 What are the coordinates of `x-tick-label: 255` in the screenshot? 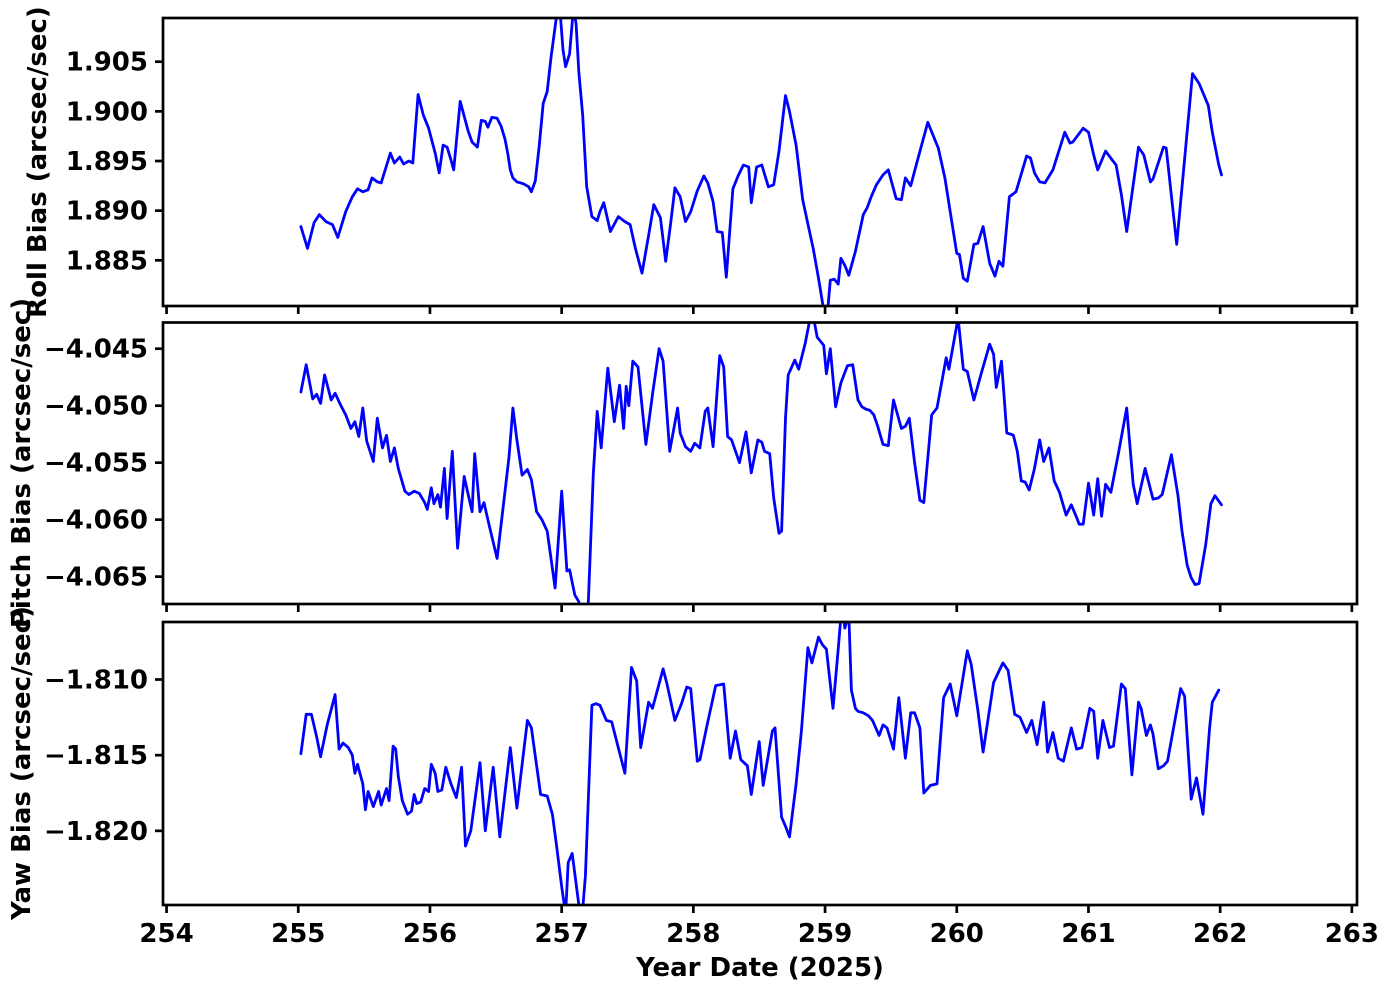 It's located at (298, 934).